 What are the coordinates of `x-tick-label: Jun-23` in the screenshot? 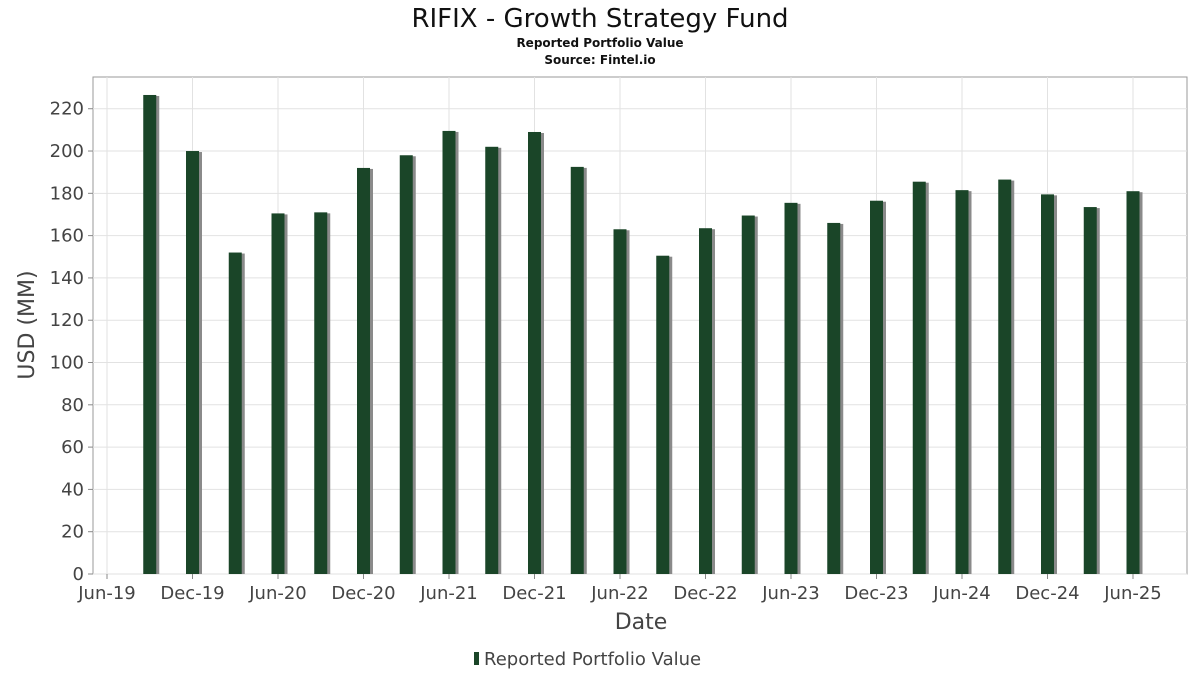 It's located at (790, 593).